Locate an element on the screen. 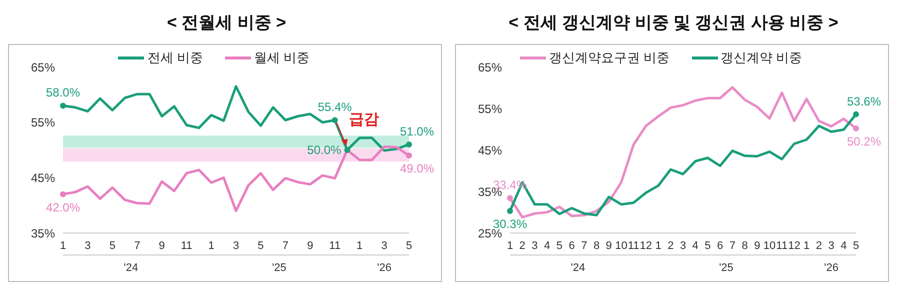 The height and width of the screenshot is (291, 900). data-label: 49.0% is located at coordinates (417, 169).